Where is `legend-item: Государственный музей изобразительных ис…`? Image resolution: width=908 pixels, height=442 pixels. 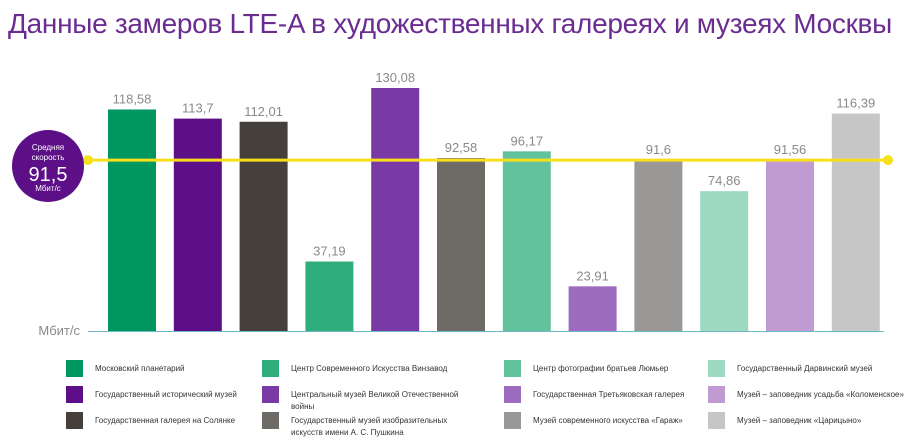 legend-item: Государственный музей изобразительных ис… is located at coordinates (370, 425).